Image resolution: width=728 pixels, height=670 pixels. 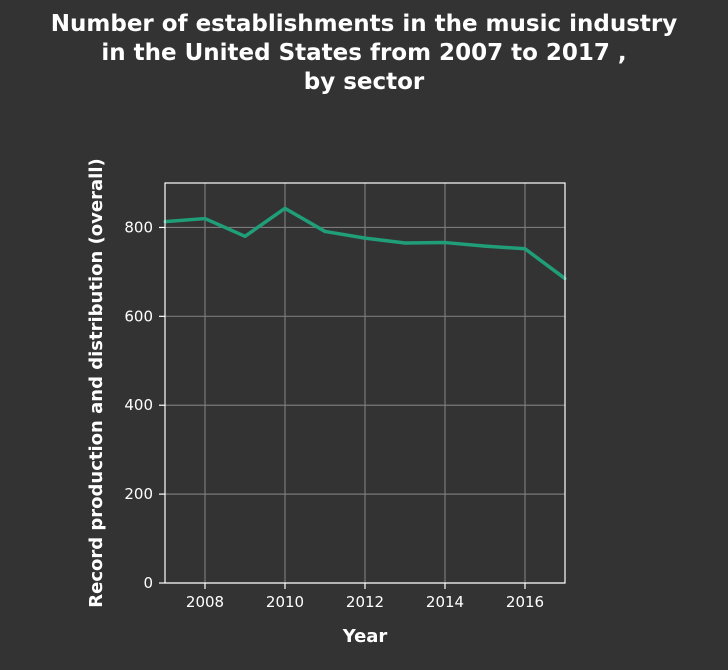 What do you see at coordinates (364, 82) in the screenshot?
I see `chart-title-line-3: by sector` at bounding box center [364, 82].